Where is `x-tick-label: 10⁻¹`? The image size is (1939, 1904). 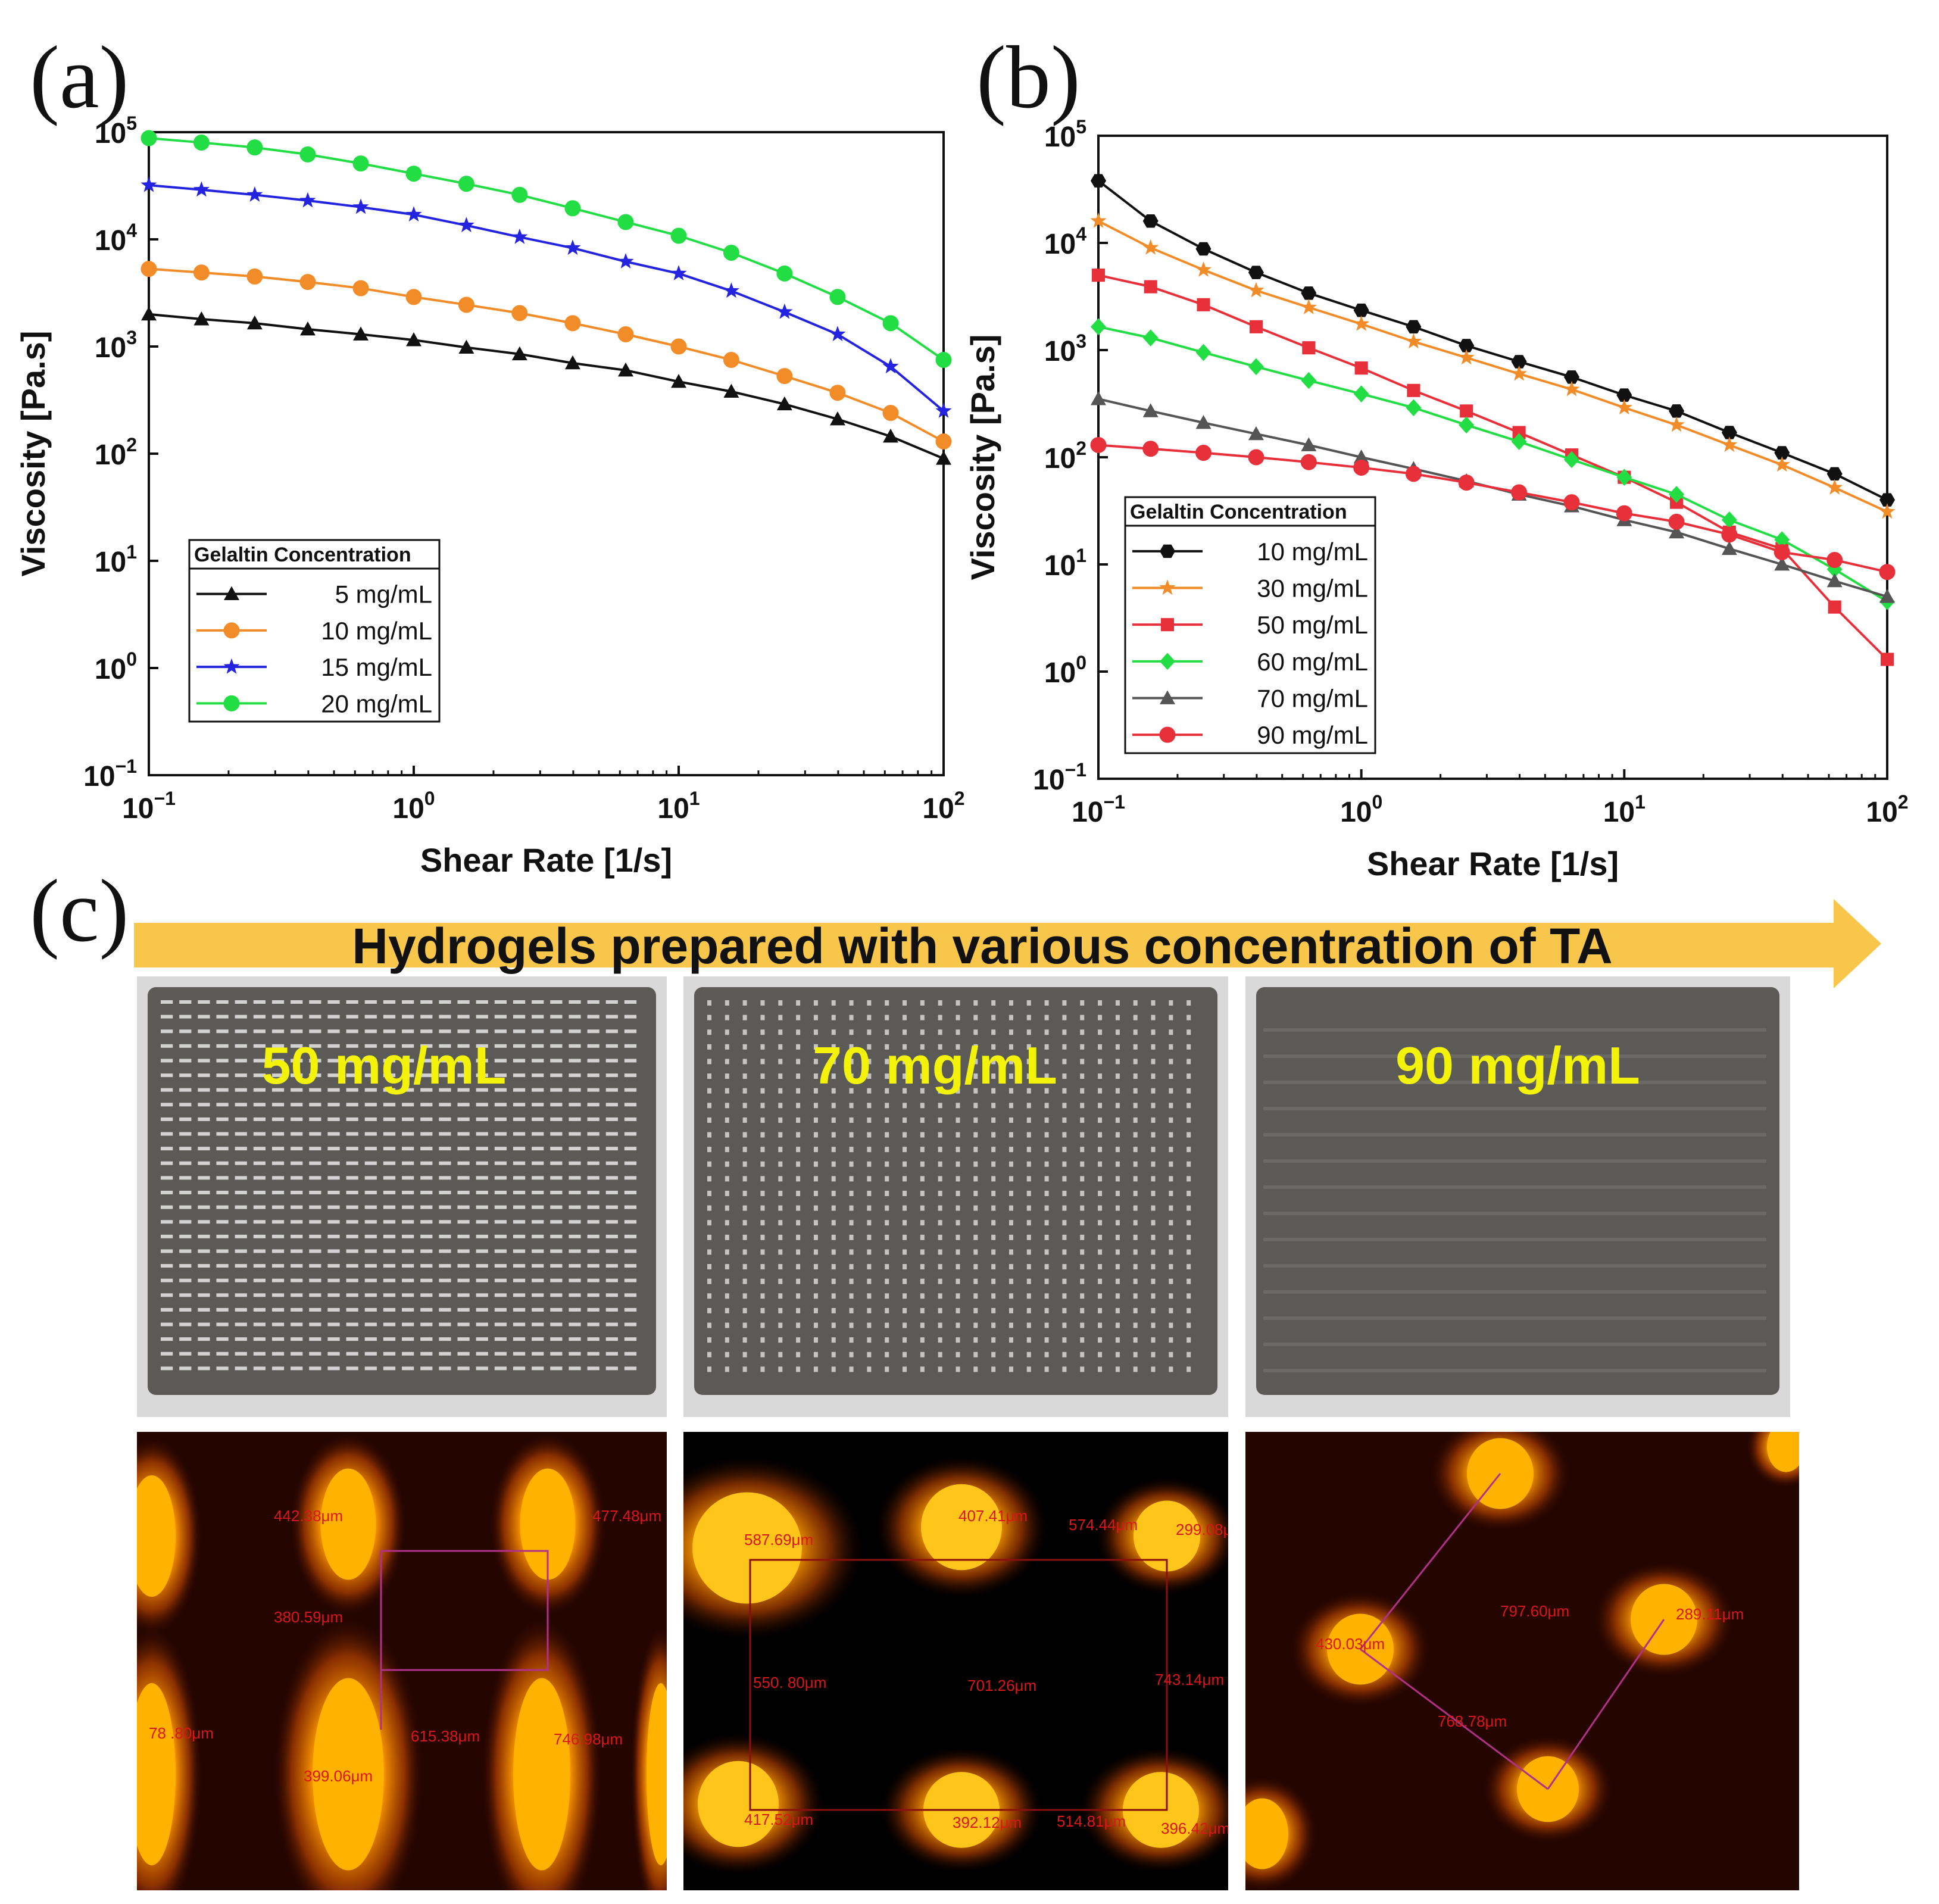
x-tick-label: 10⁻¹ is located at coordinates (1098, 809).